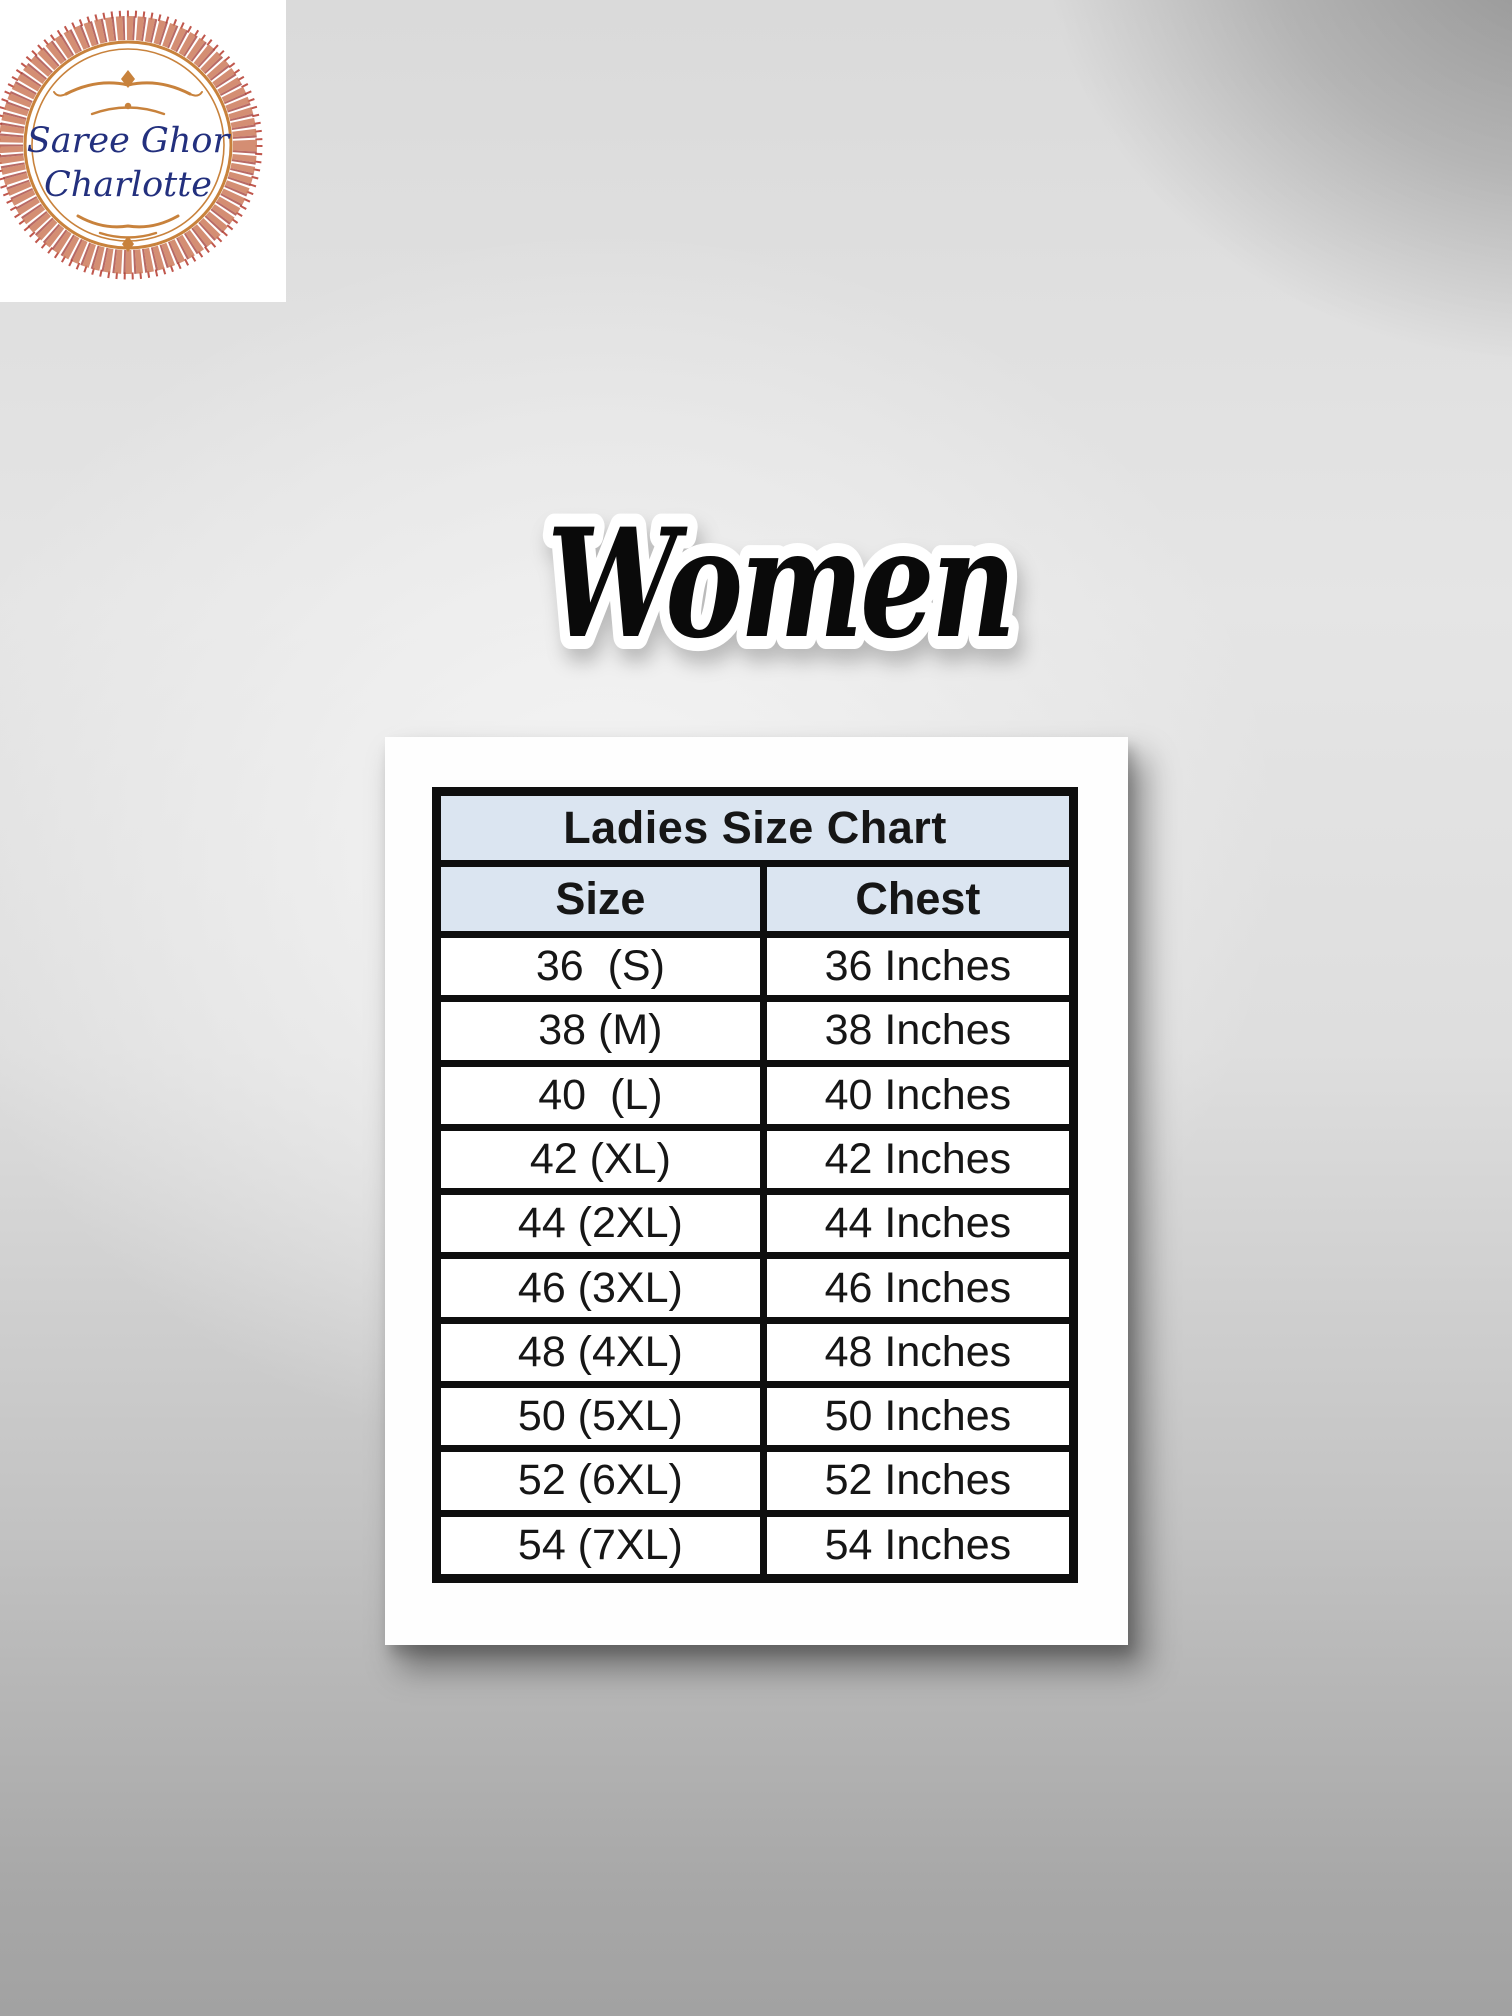 This screenshot has height=2016, width=1512. I want to click on table-row: 46 (3XL) 46 Inches, so click(755, 1288).